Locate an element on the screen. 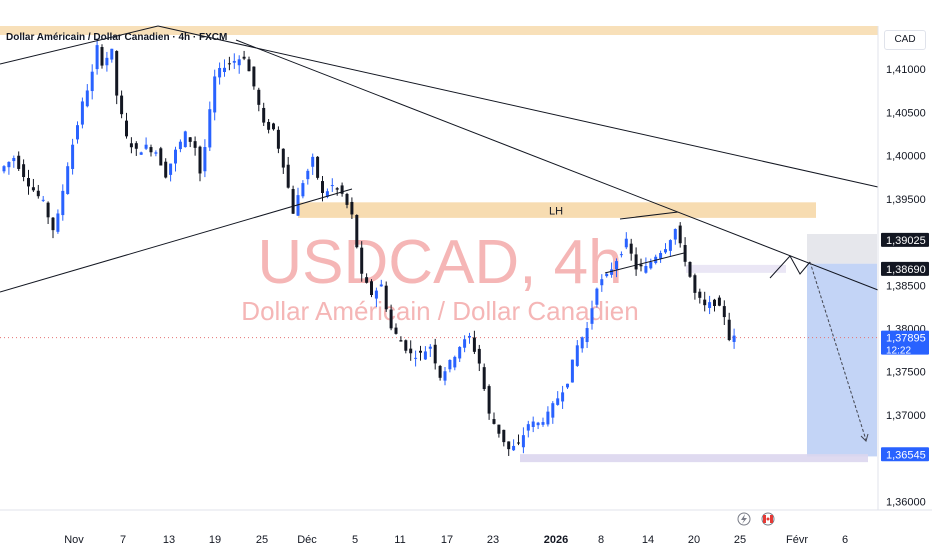 This screenshot has height=550, width=932. target-zone is located at coordinates (842, 360).